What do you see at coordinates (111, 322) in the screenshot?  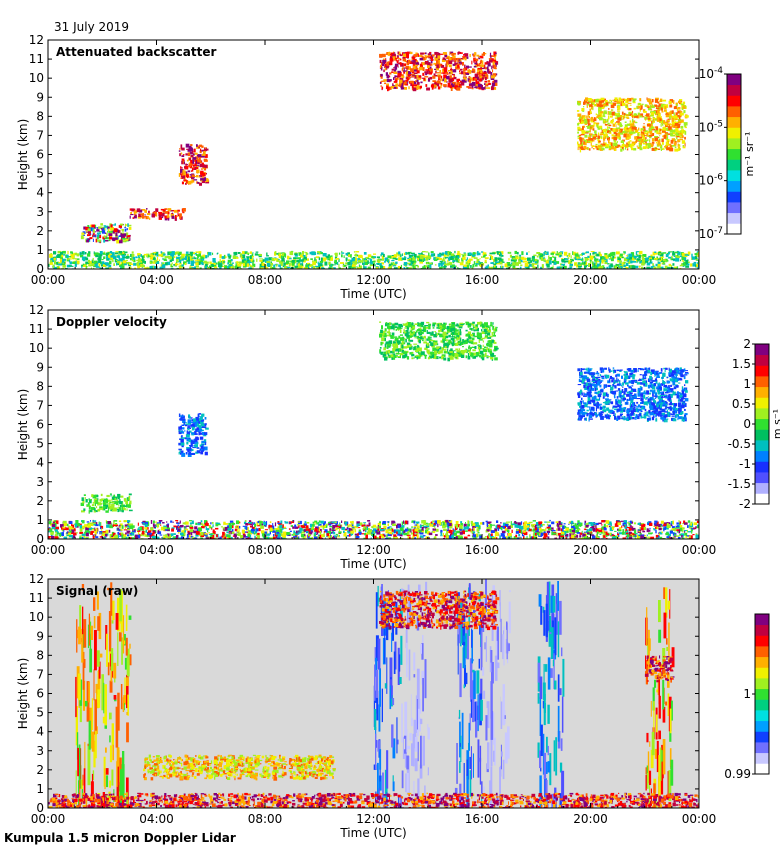 I see `panel-title: Doppler velocity` at bounding box center [111, 322].